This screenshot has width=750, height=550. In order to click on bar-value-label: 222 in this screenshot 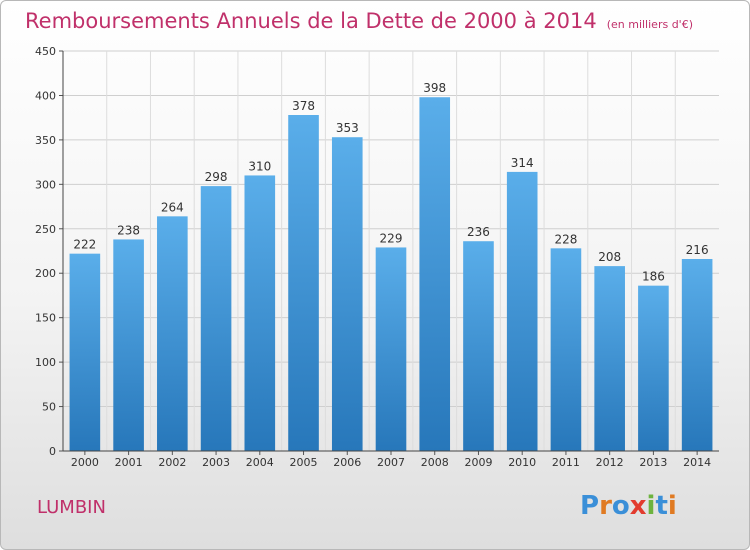, I will do `click(84, 245)`.